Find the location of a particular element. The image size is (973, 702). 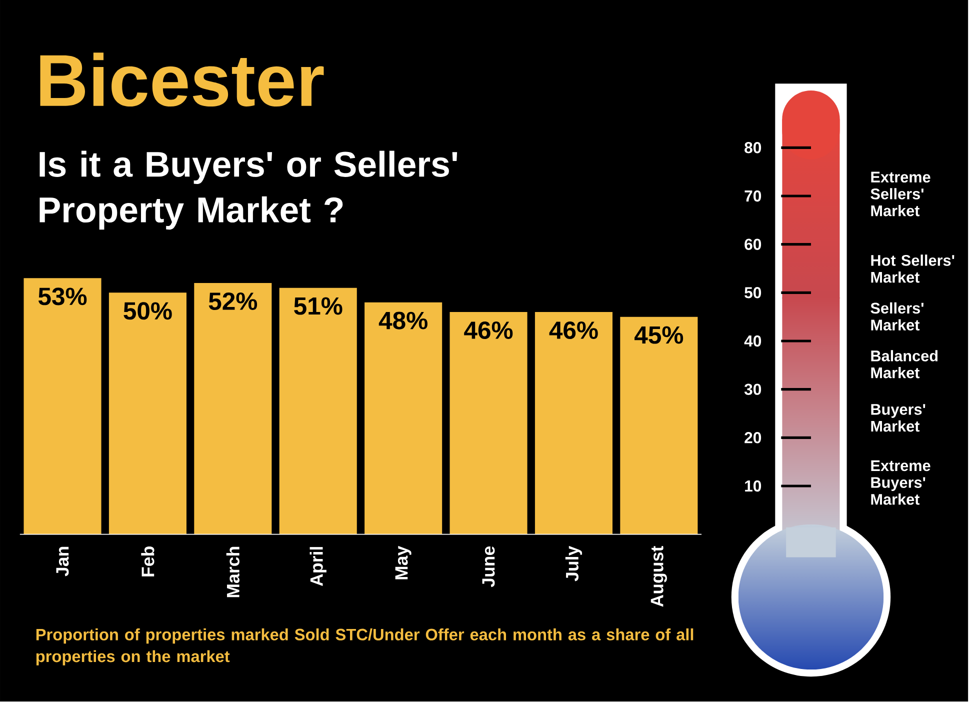

text: Buyers' Market is located at coordinates (898, 418).